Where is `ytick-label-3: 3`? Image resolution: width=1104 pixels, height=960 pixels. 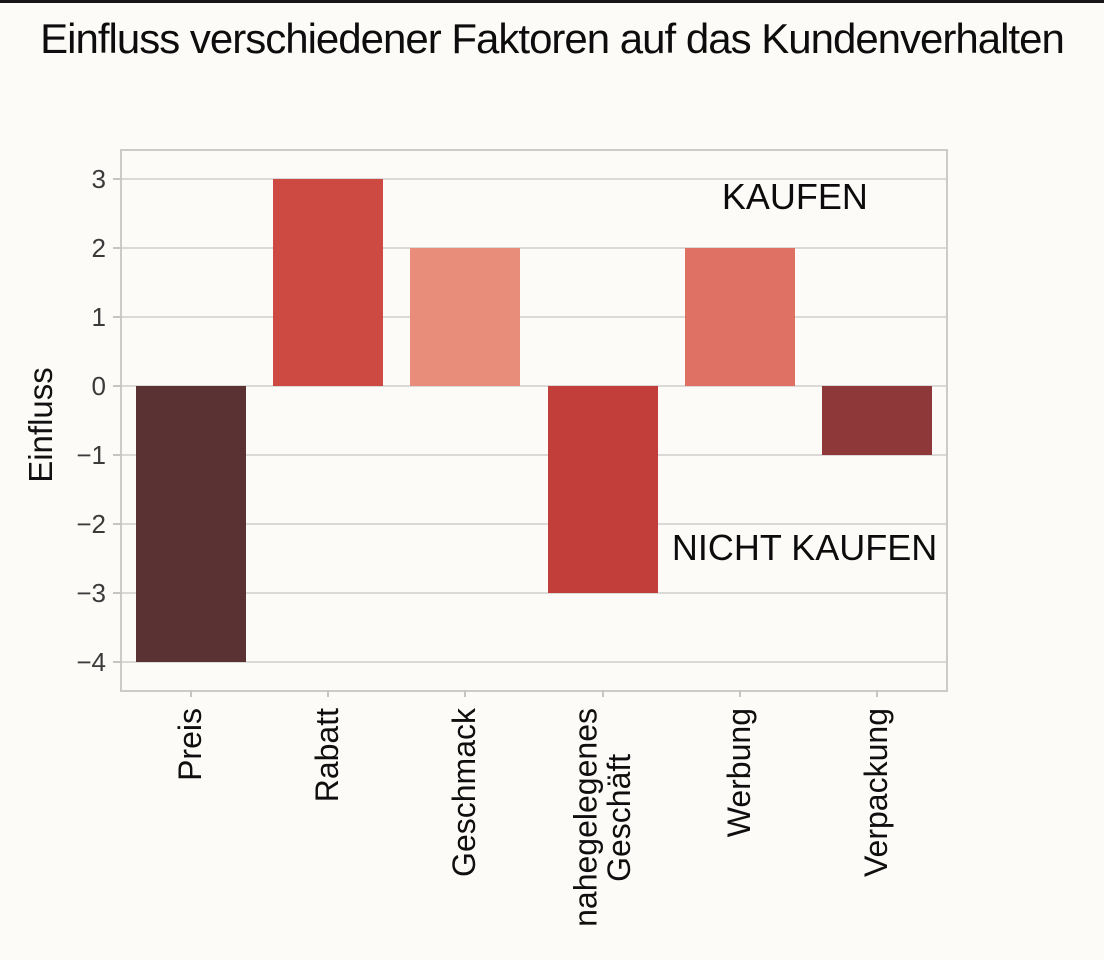 ytick-label-3: 3 is located at coordinates (98, 178).